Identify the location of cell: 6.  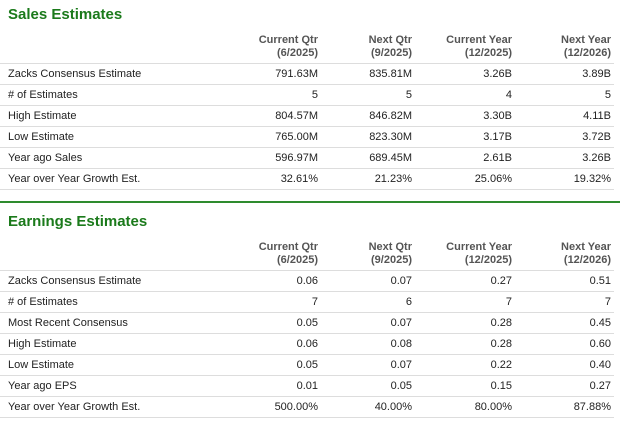
(408, 302).